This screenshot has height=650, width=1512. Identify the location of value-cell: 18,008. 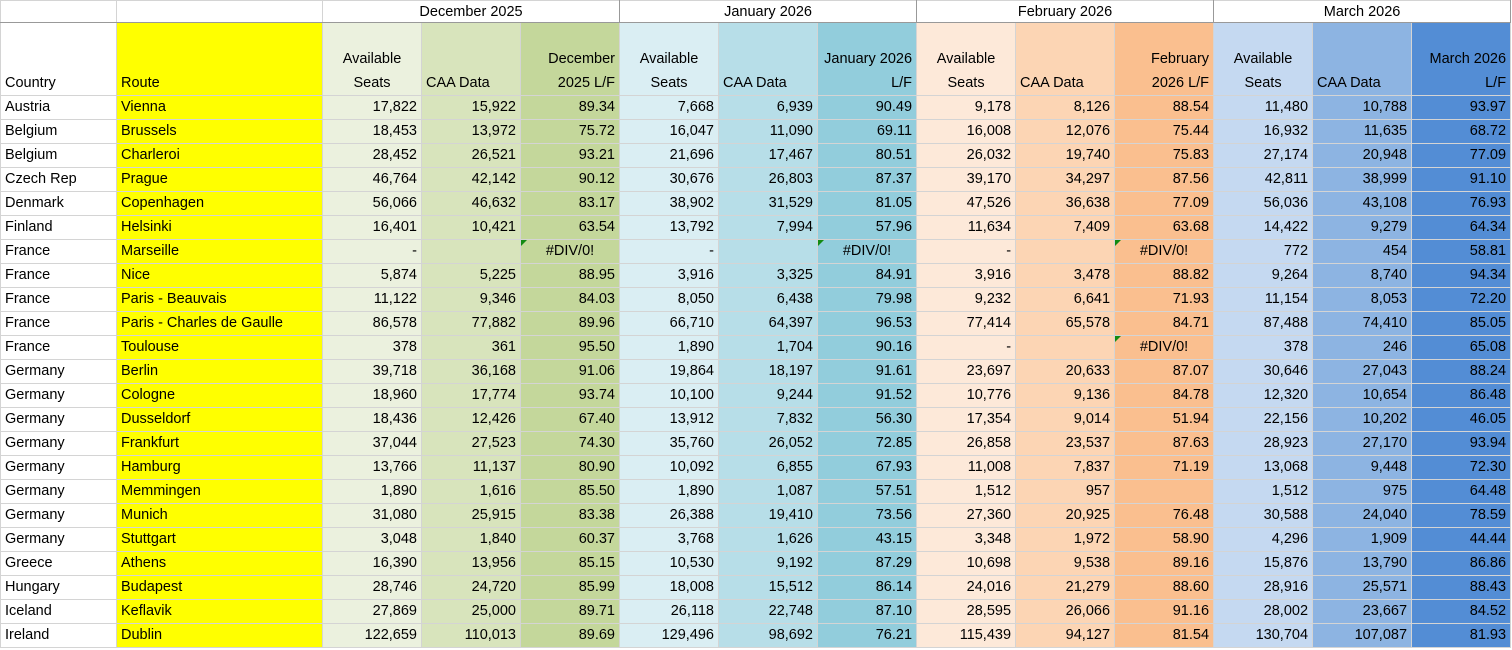
(669, 587).